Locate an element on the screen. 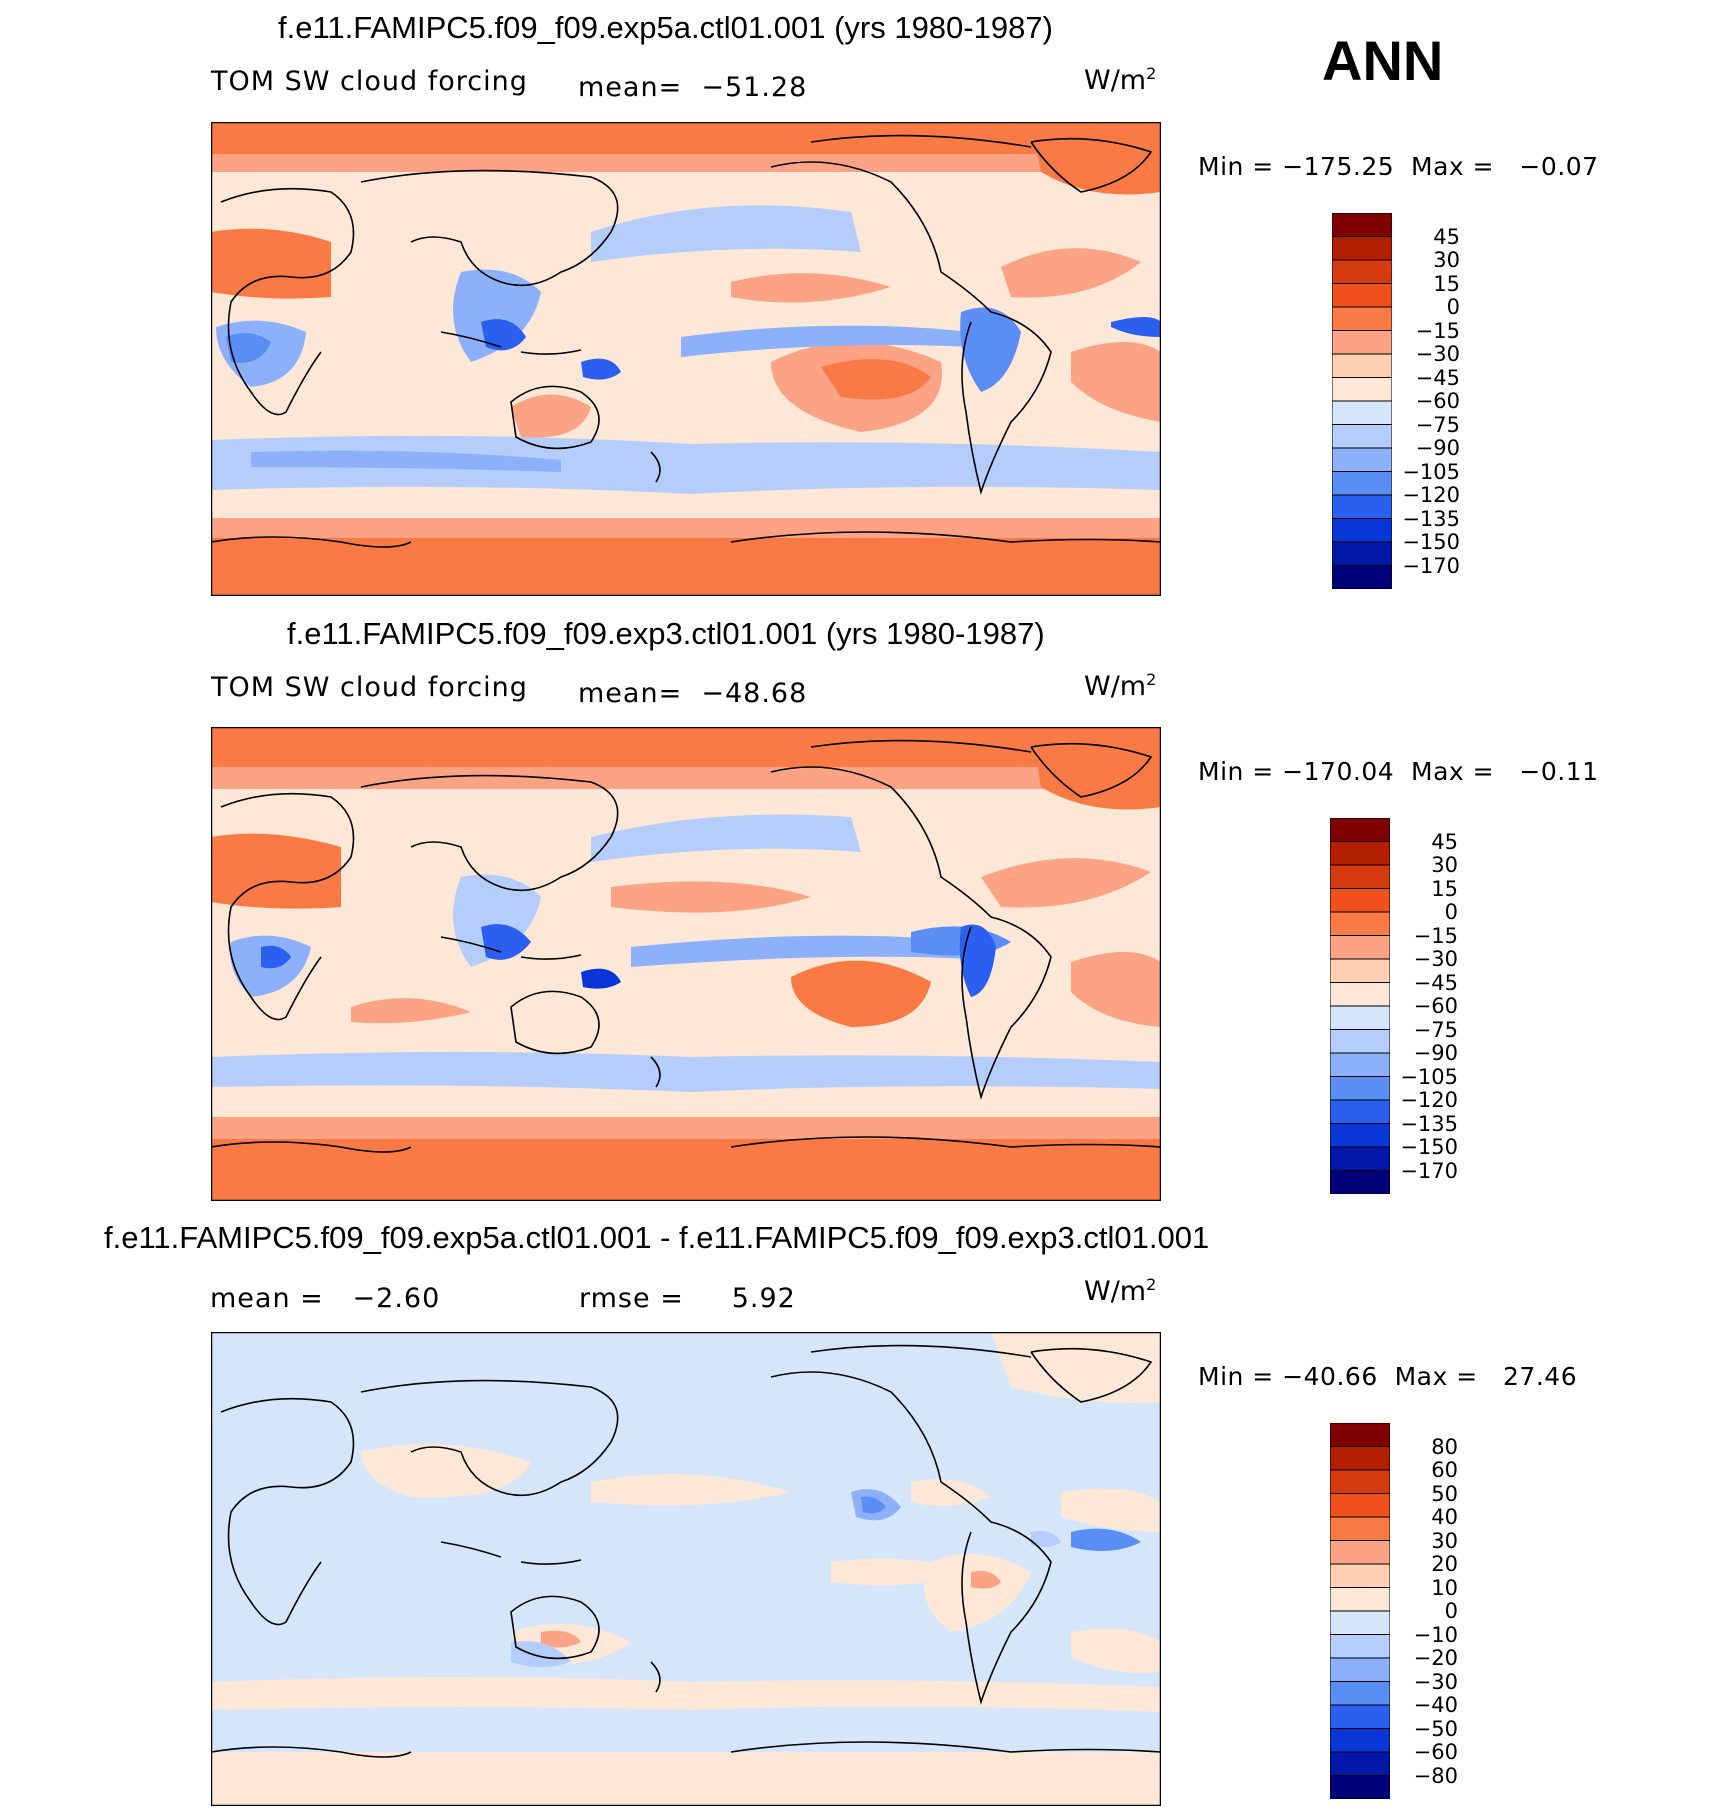  panel3-mean: mean = −2.60 is located at coordinates (325, 1298).